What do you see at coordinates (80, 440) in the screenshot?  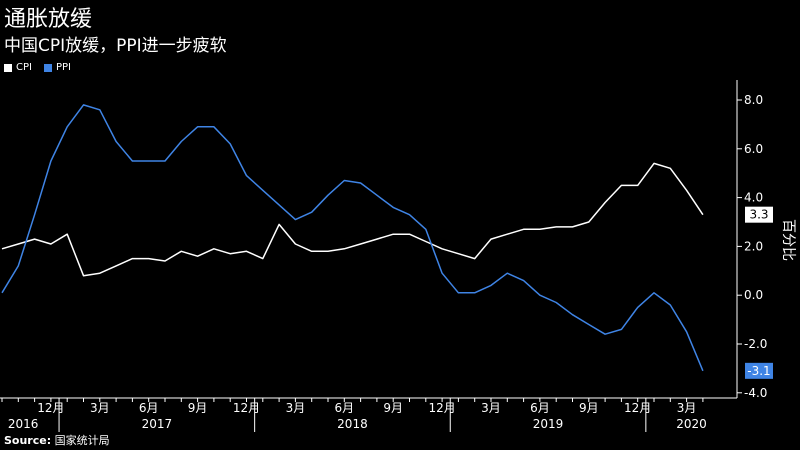 I see `source-text: 国家统计局` at bounding box center [80, 440].